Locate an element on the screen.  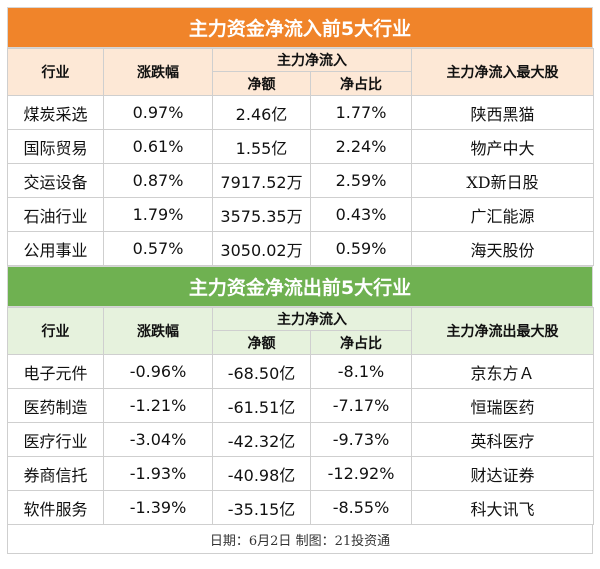
outflow-title: 主力资金净流出前5大行业 is located at coordinates (300, 286).